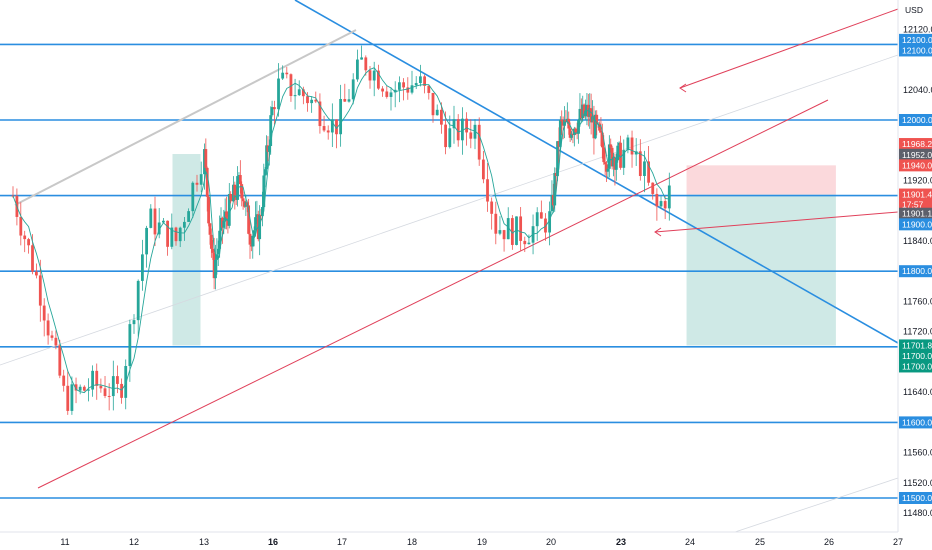 This screenshot has height=550, width=932. I want to click on price-tag-label: 11600.0, so click(917, 422).